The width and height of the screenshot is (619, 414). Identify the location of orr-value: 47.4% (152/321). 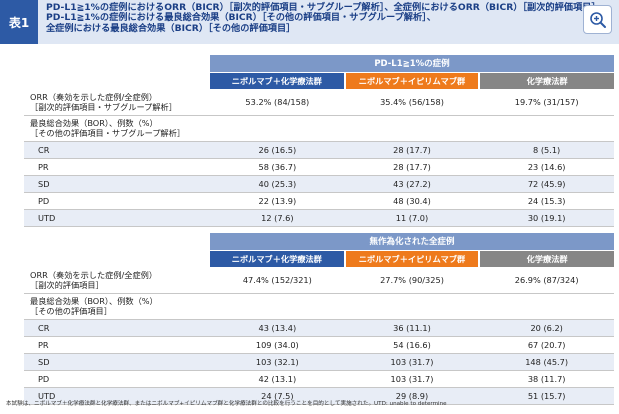
(277, 280).